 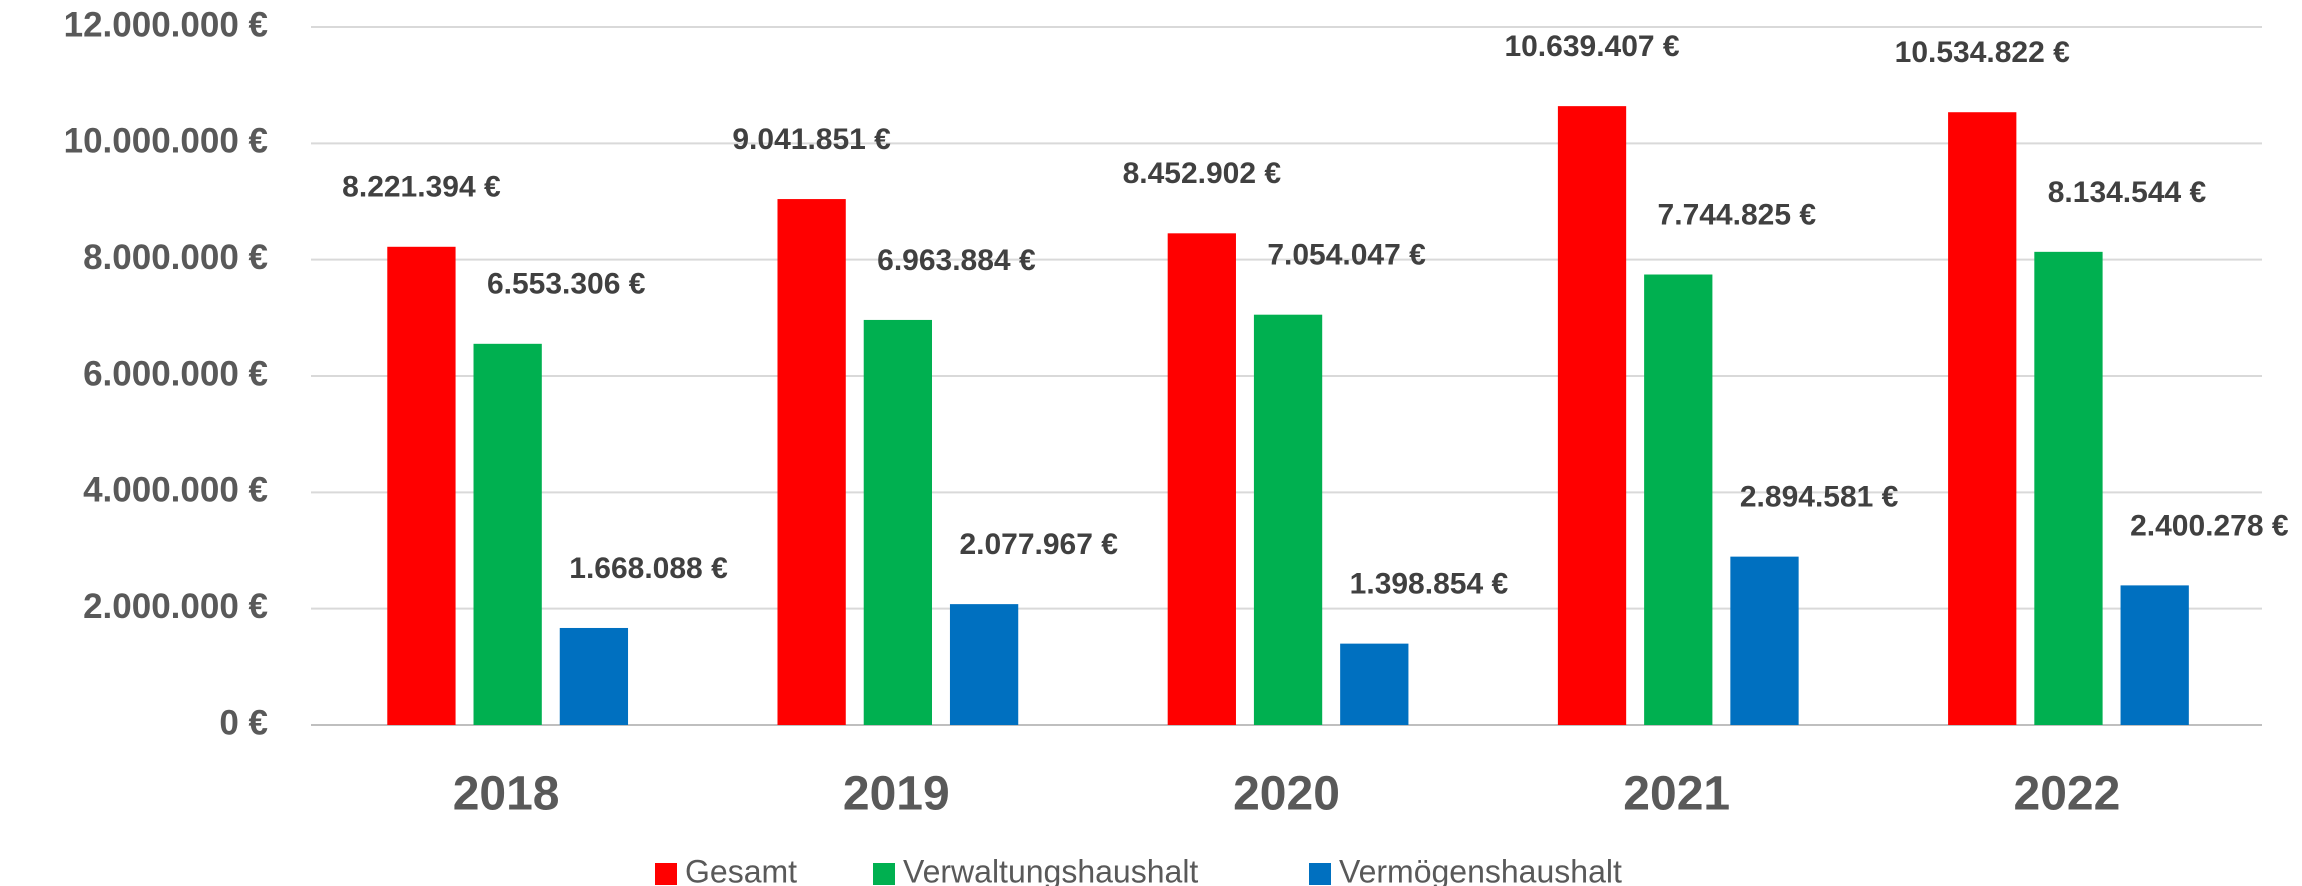 I want to click on value-label: 2.894.581 €, so click(x=1819, y=497).